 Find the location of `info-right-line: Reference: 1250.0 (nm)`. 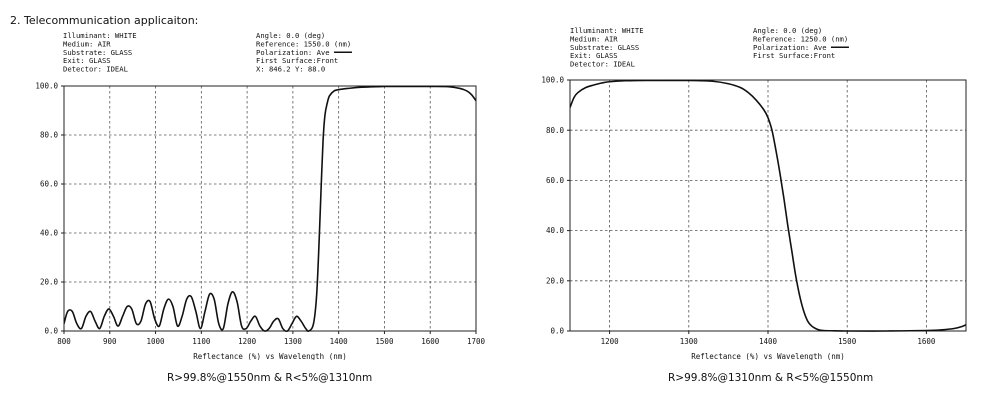

info-right-line: Reference: 1250.0 (nm) is located at coordinates (800, 38).